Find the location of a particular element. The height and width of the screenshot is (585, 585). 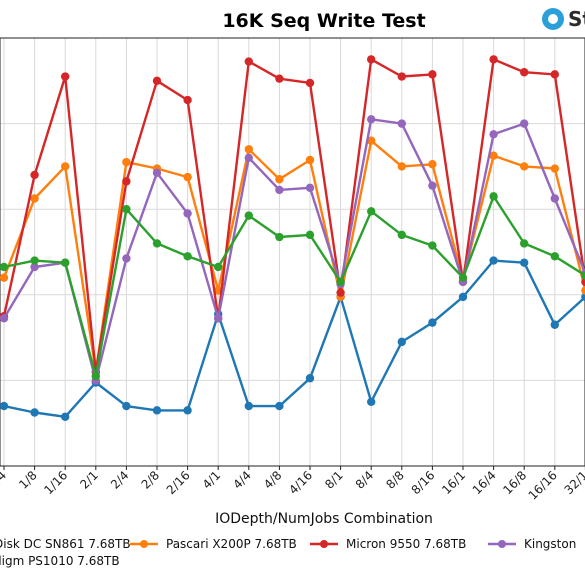

legend-item: digm PS1010 7.68TB is located at coordinates (60, 561).